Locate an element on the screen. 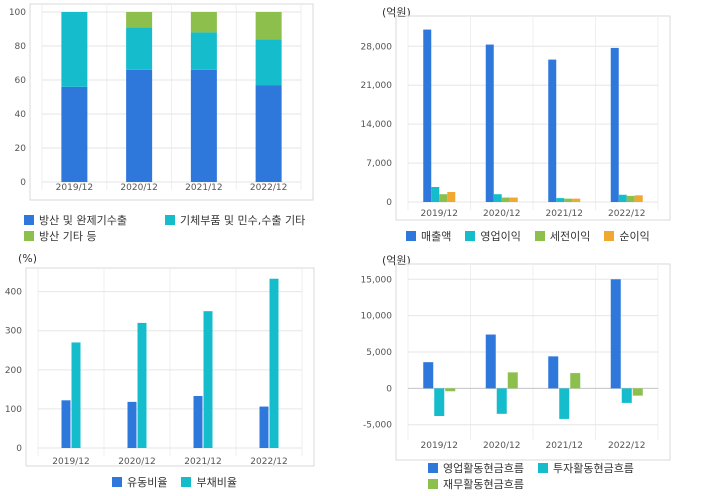  y-tick-label: -5,000 is located at coordinates (377, 426).